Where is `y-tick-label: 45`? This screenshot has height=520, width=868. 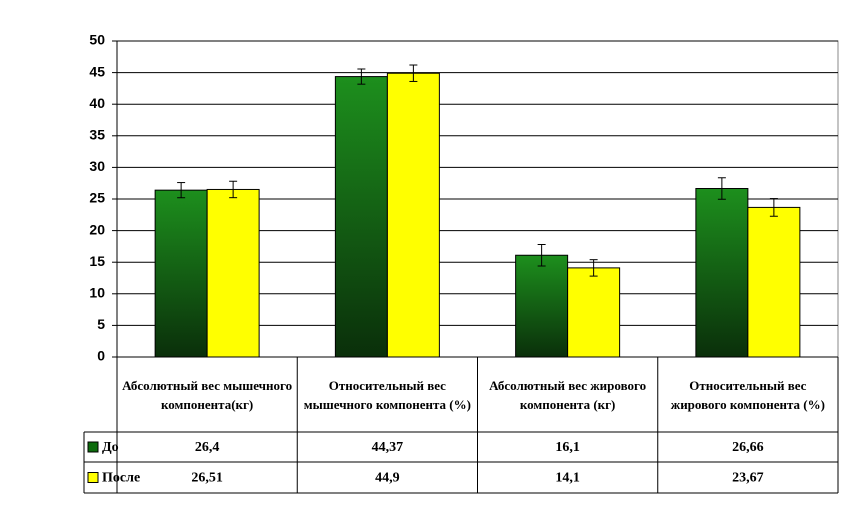
y-tick-label: 45 is located at coordinates (97, 71).